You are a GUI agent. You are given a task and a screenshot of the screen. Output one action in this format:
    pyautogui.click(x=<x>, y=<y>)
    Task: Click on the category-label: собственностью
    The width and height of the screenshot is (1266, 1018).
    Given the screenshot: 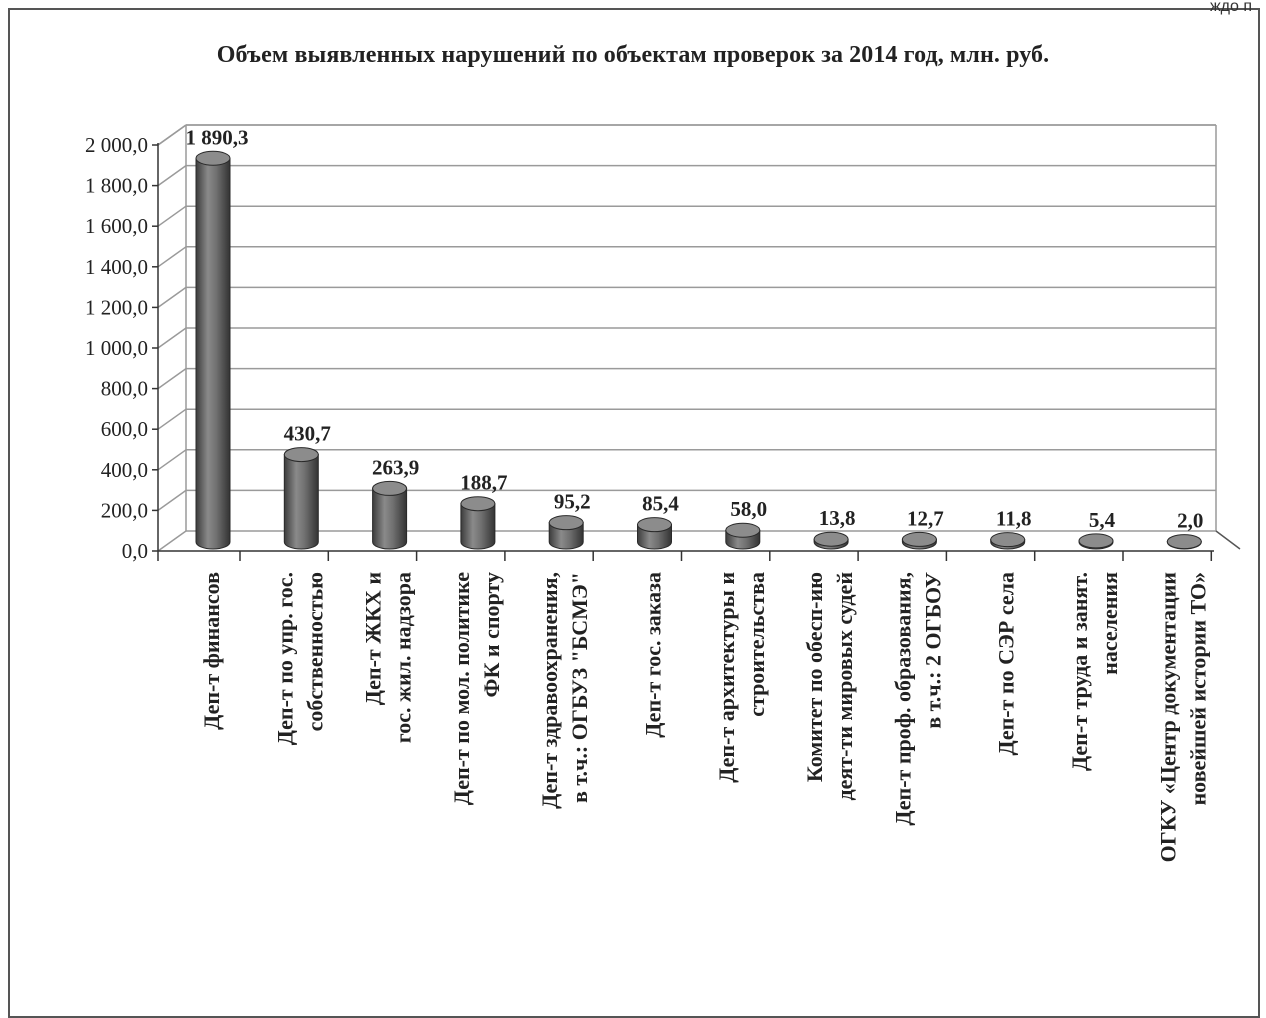 What is the action you would take?
    pyautogui.click(x=314, y=651)
    